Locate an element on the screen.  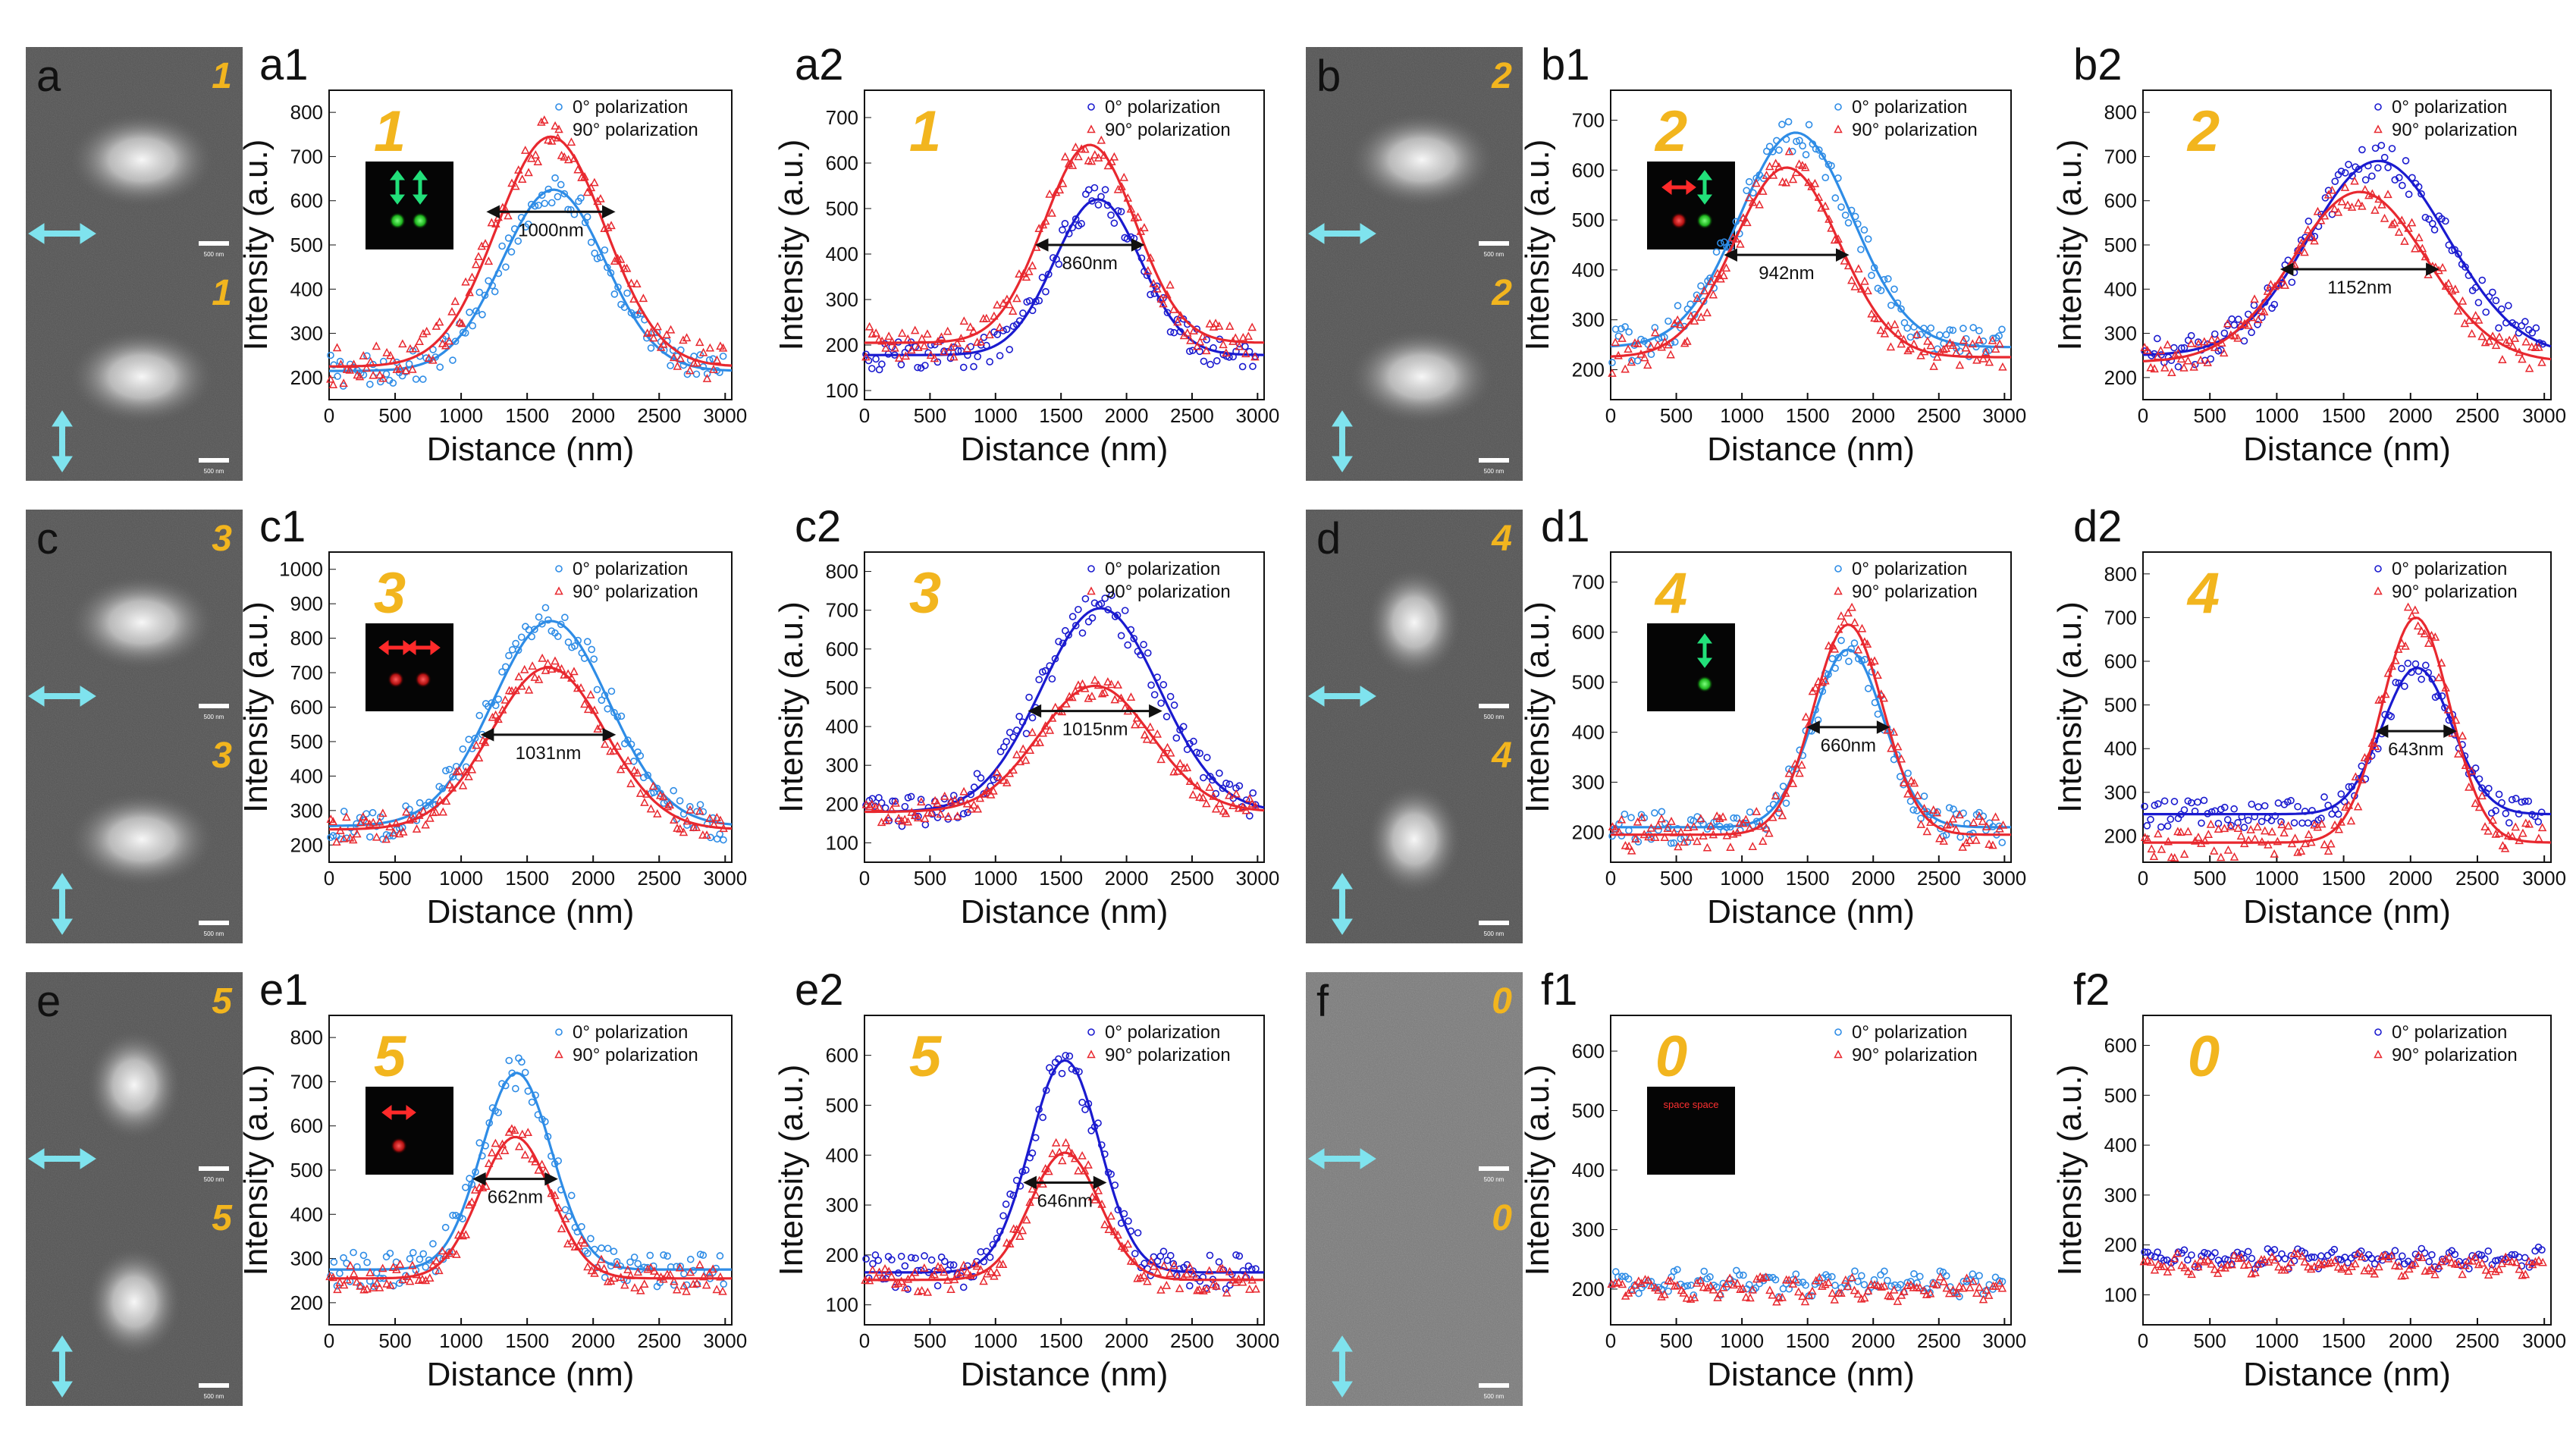
micrograph-panel-label: c is located at coordinates (47, 538).